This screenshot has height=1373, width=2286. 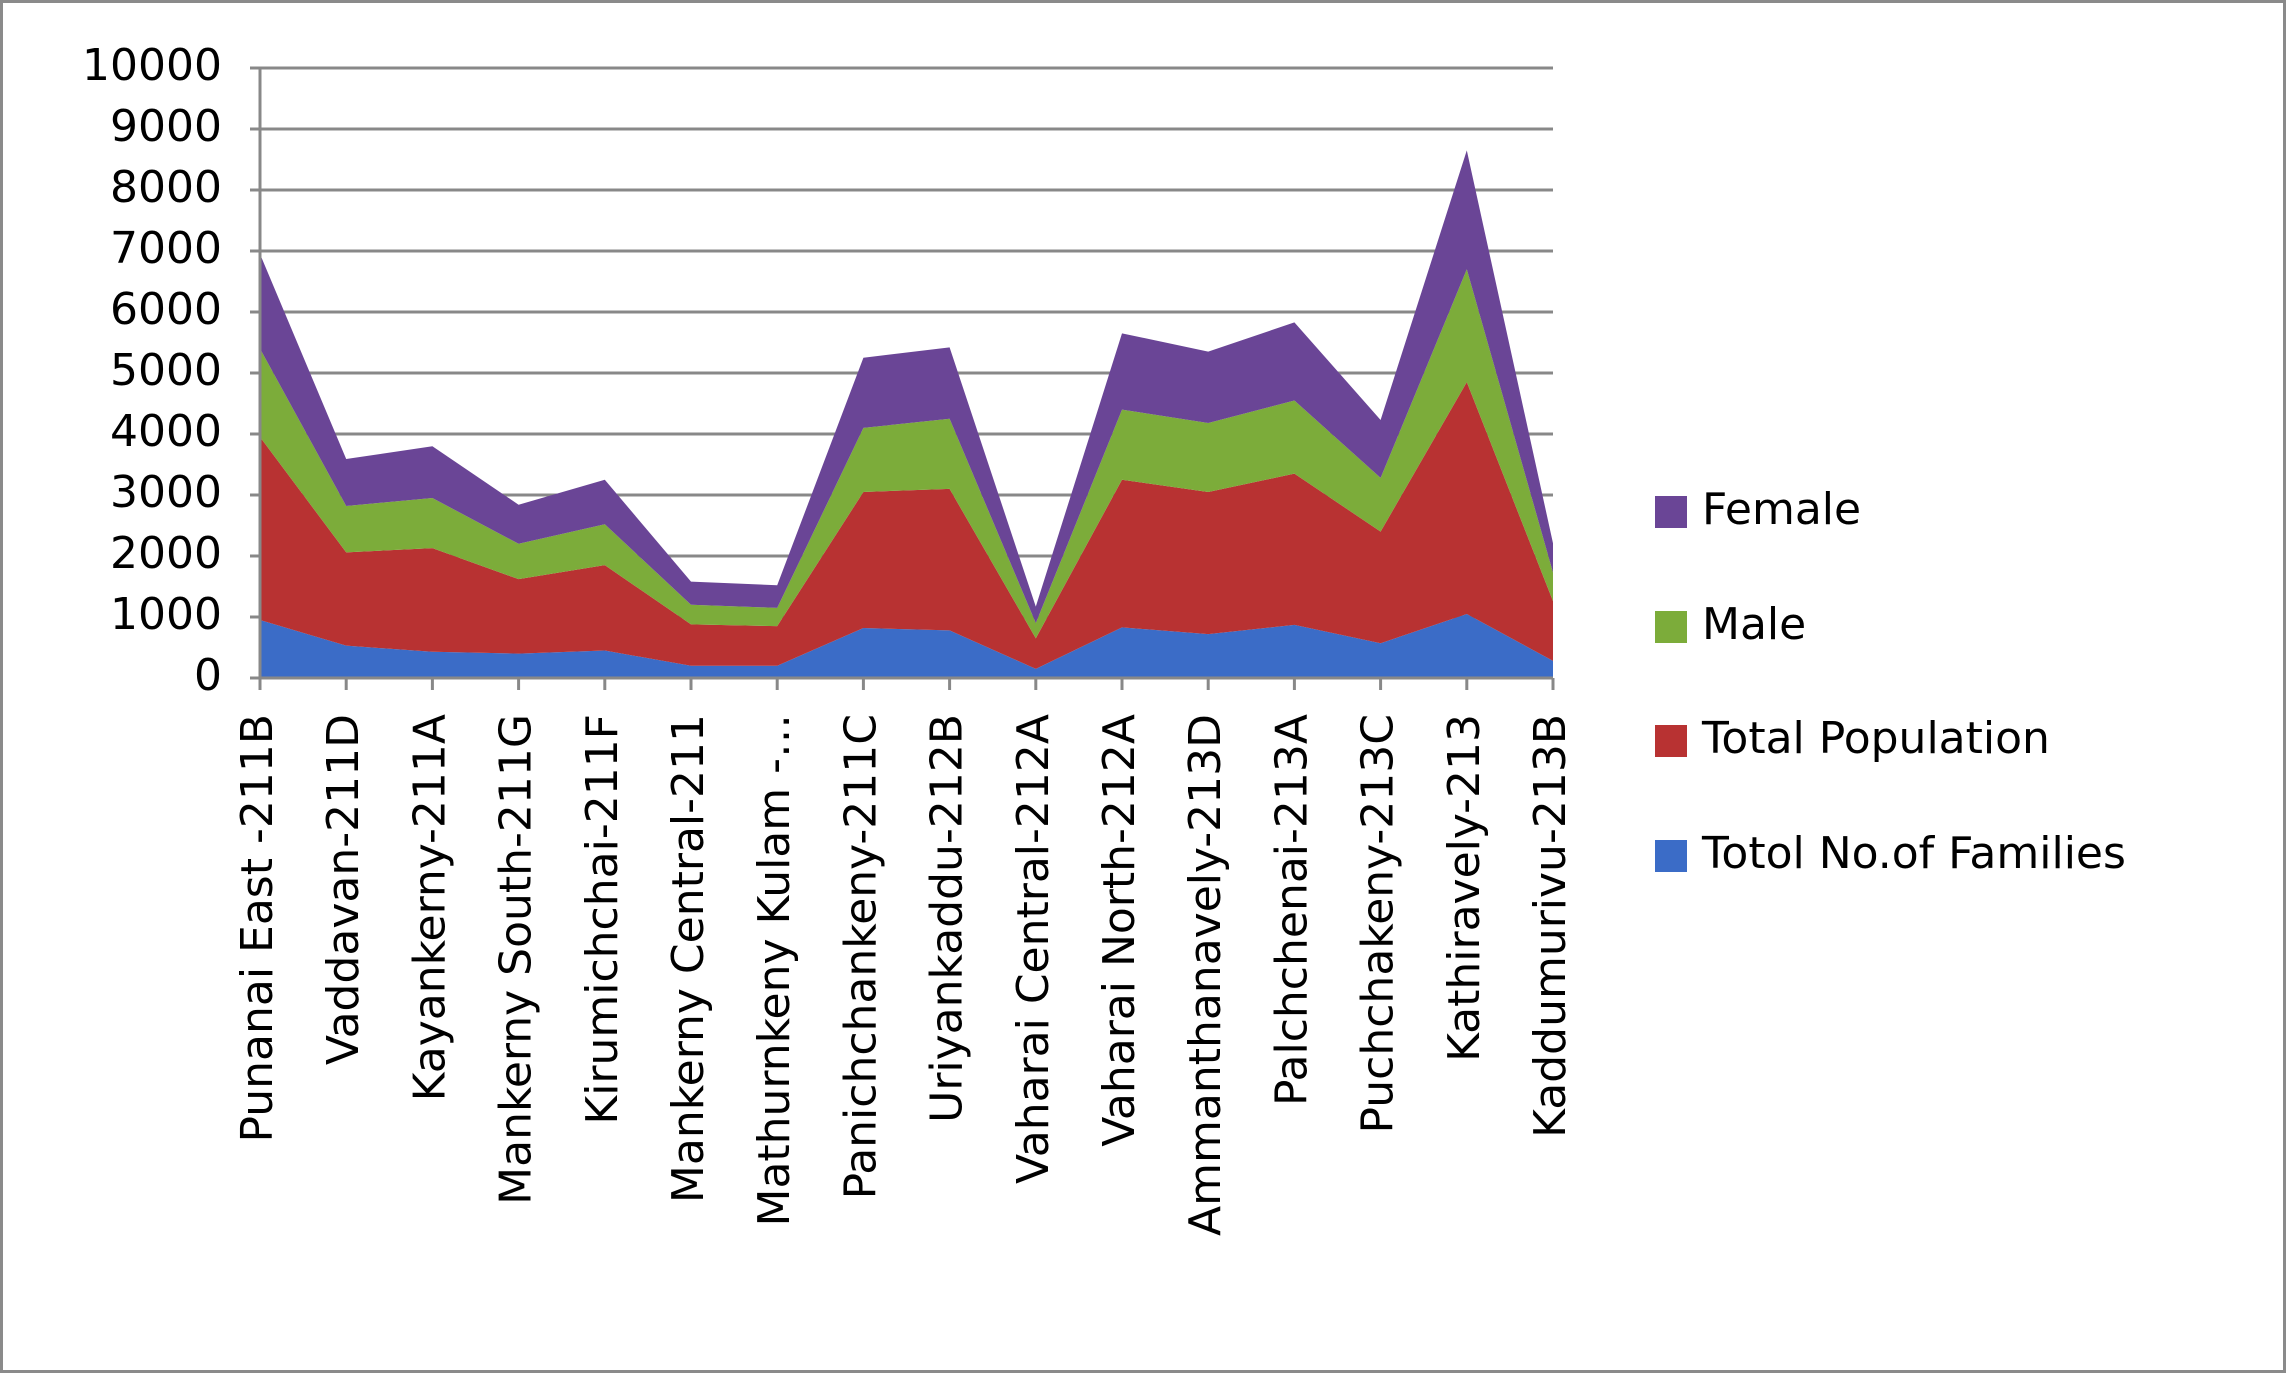 What do you see at coordinates (1119, 930) in the screenshot?
I see `x-tick-label: Vaharai North-212A` at bounding box center [1119, 930].